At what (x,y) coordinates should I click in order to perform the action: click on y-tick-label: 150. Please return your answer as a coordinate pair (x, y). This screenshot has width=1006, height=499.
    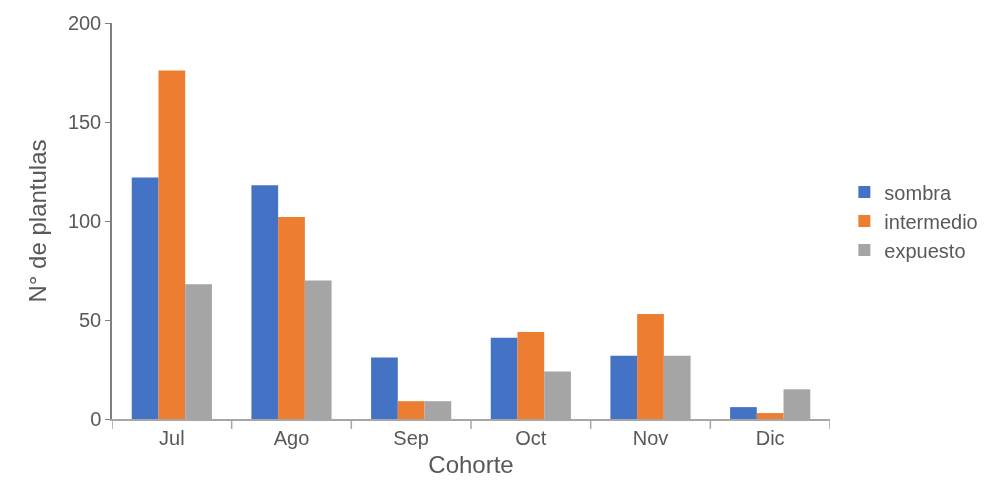
    Looking at the image, I should click on (84, 122).